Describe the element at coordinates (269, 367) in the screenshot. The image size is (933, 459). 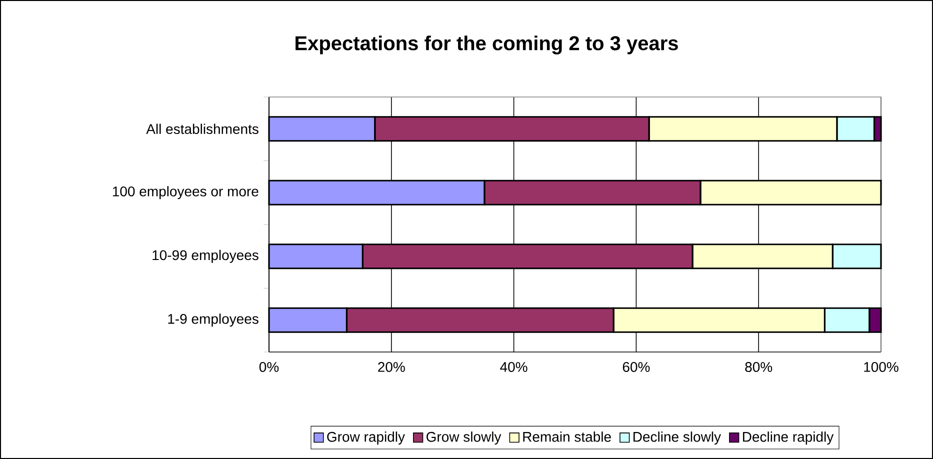
I see `x-tick-label: 0%` at that location.